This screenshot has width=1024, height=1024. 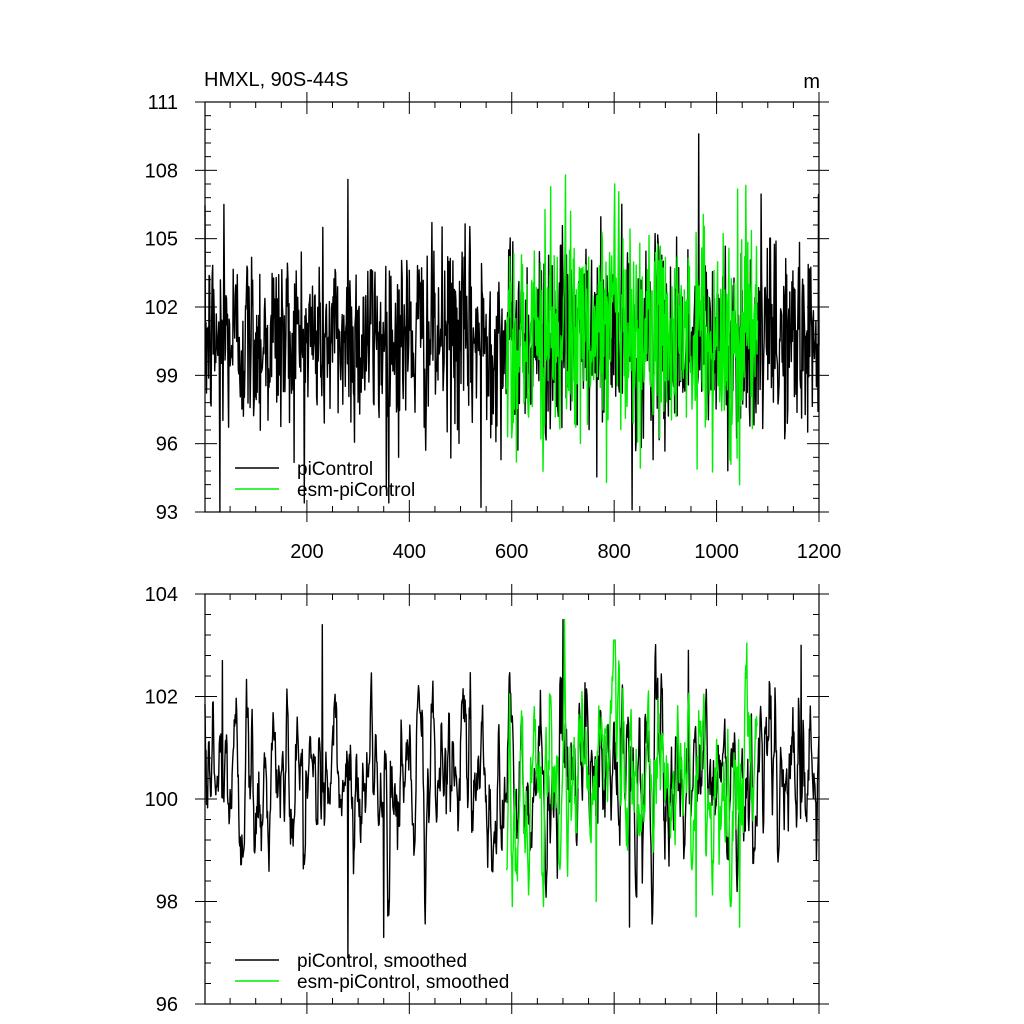 I want to click on x-tick-label: 600, so click(x=511, y=552).